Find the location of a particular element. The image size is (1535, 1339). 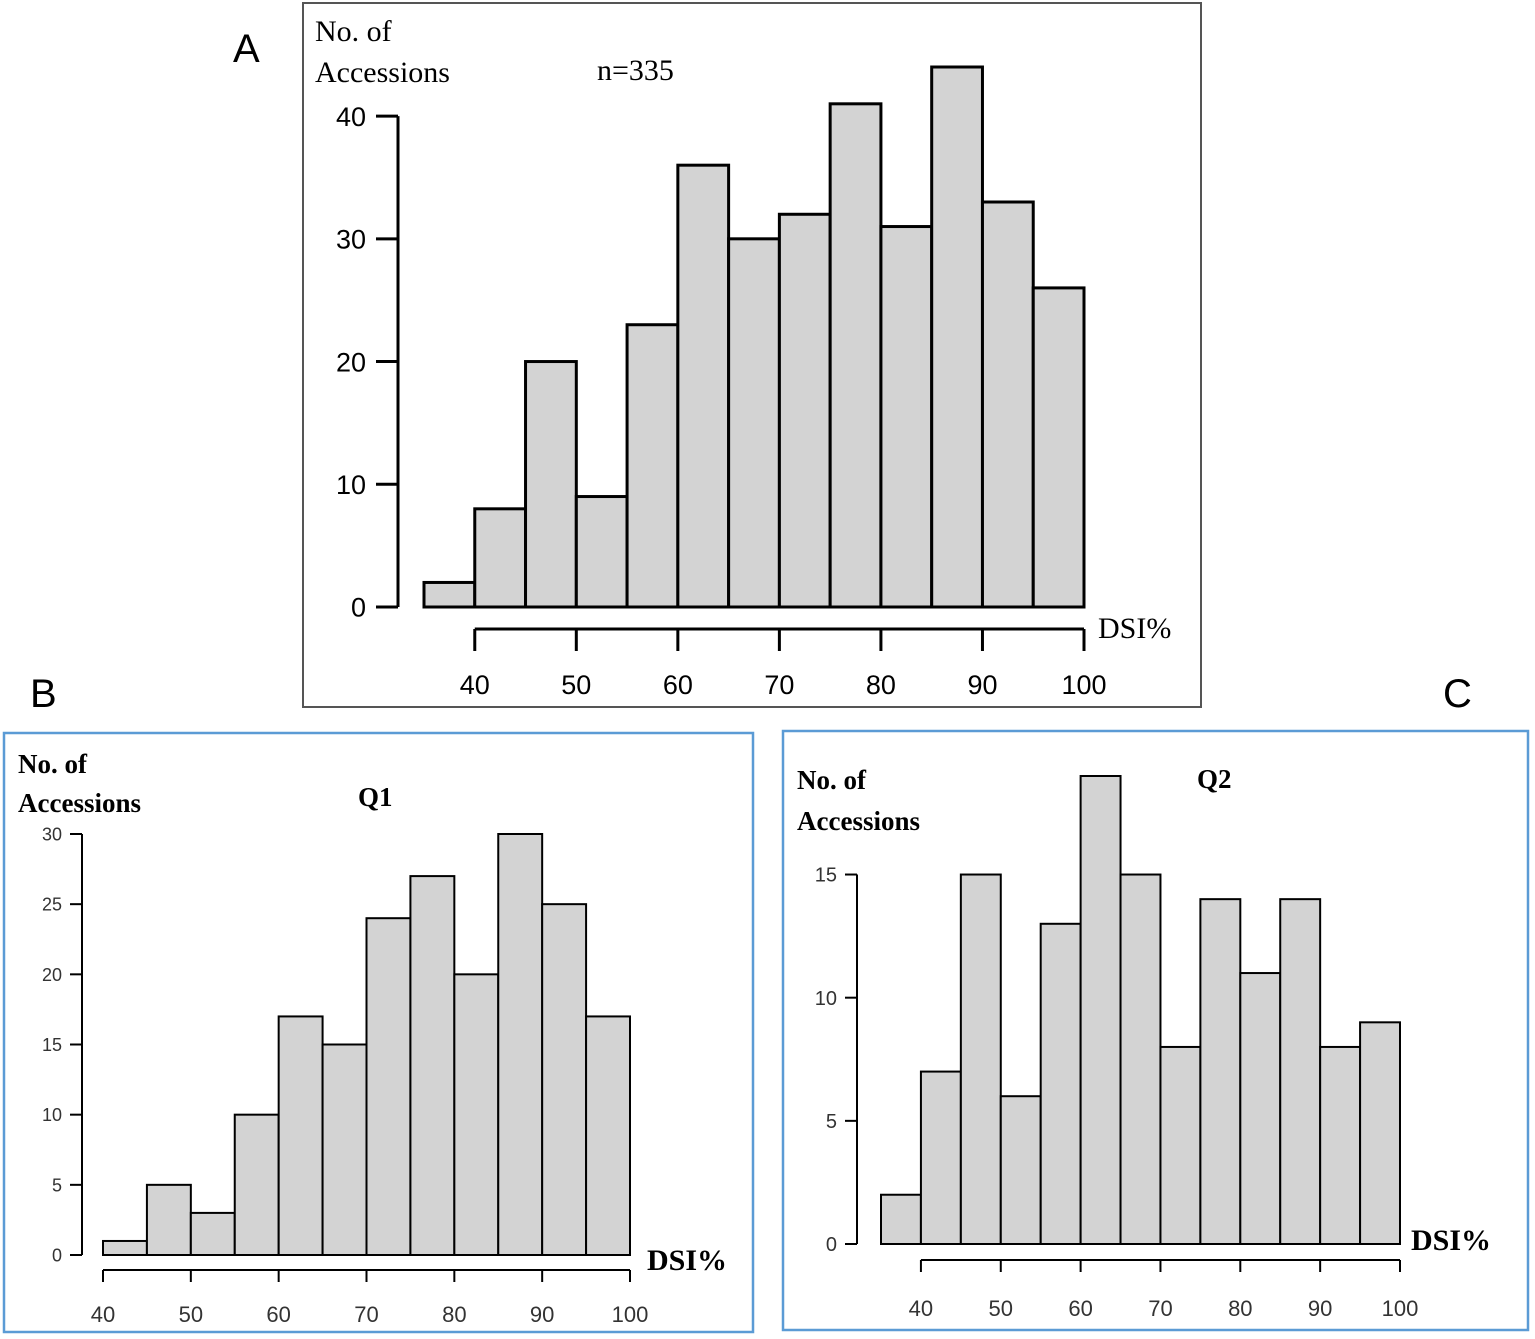

panel-a-y-tick-label: 30 is located at coordinates (351, 240).